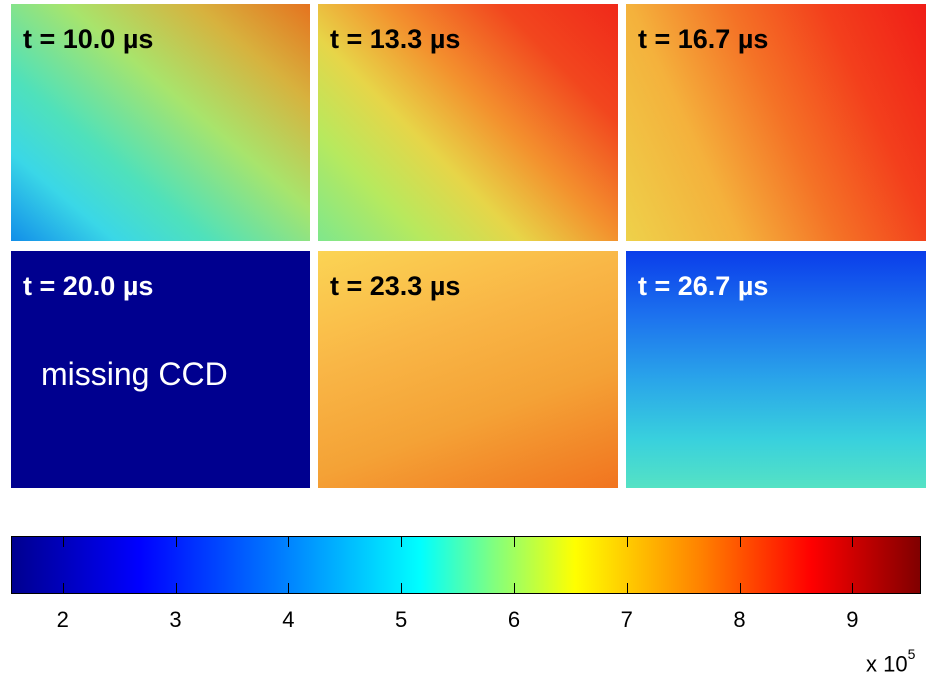  What do you see at coordinates (703, 39) in the screenshot?
I see `frame-time-label: t = 16.7 µs` at bounding box center [703, 39].